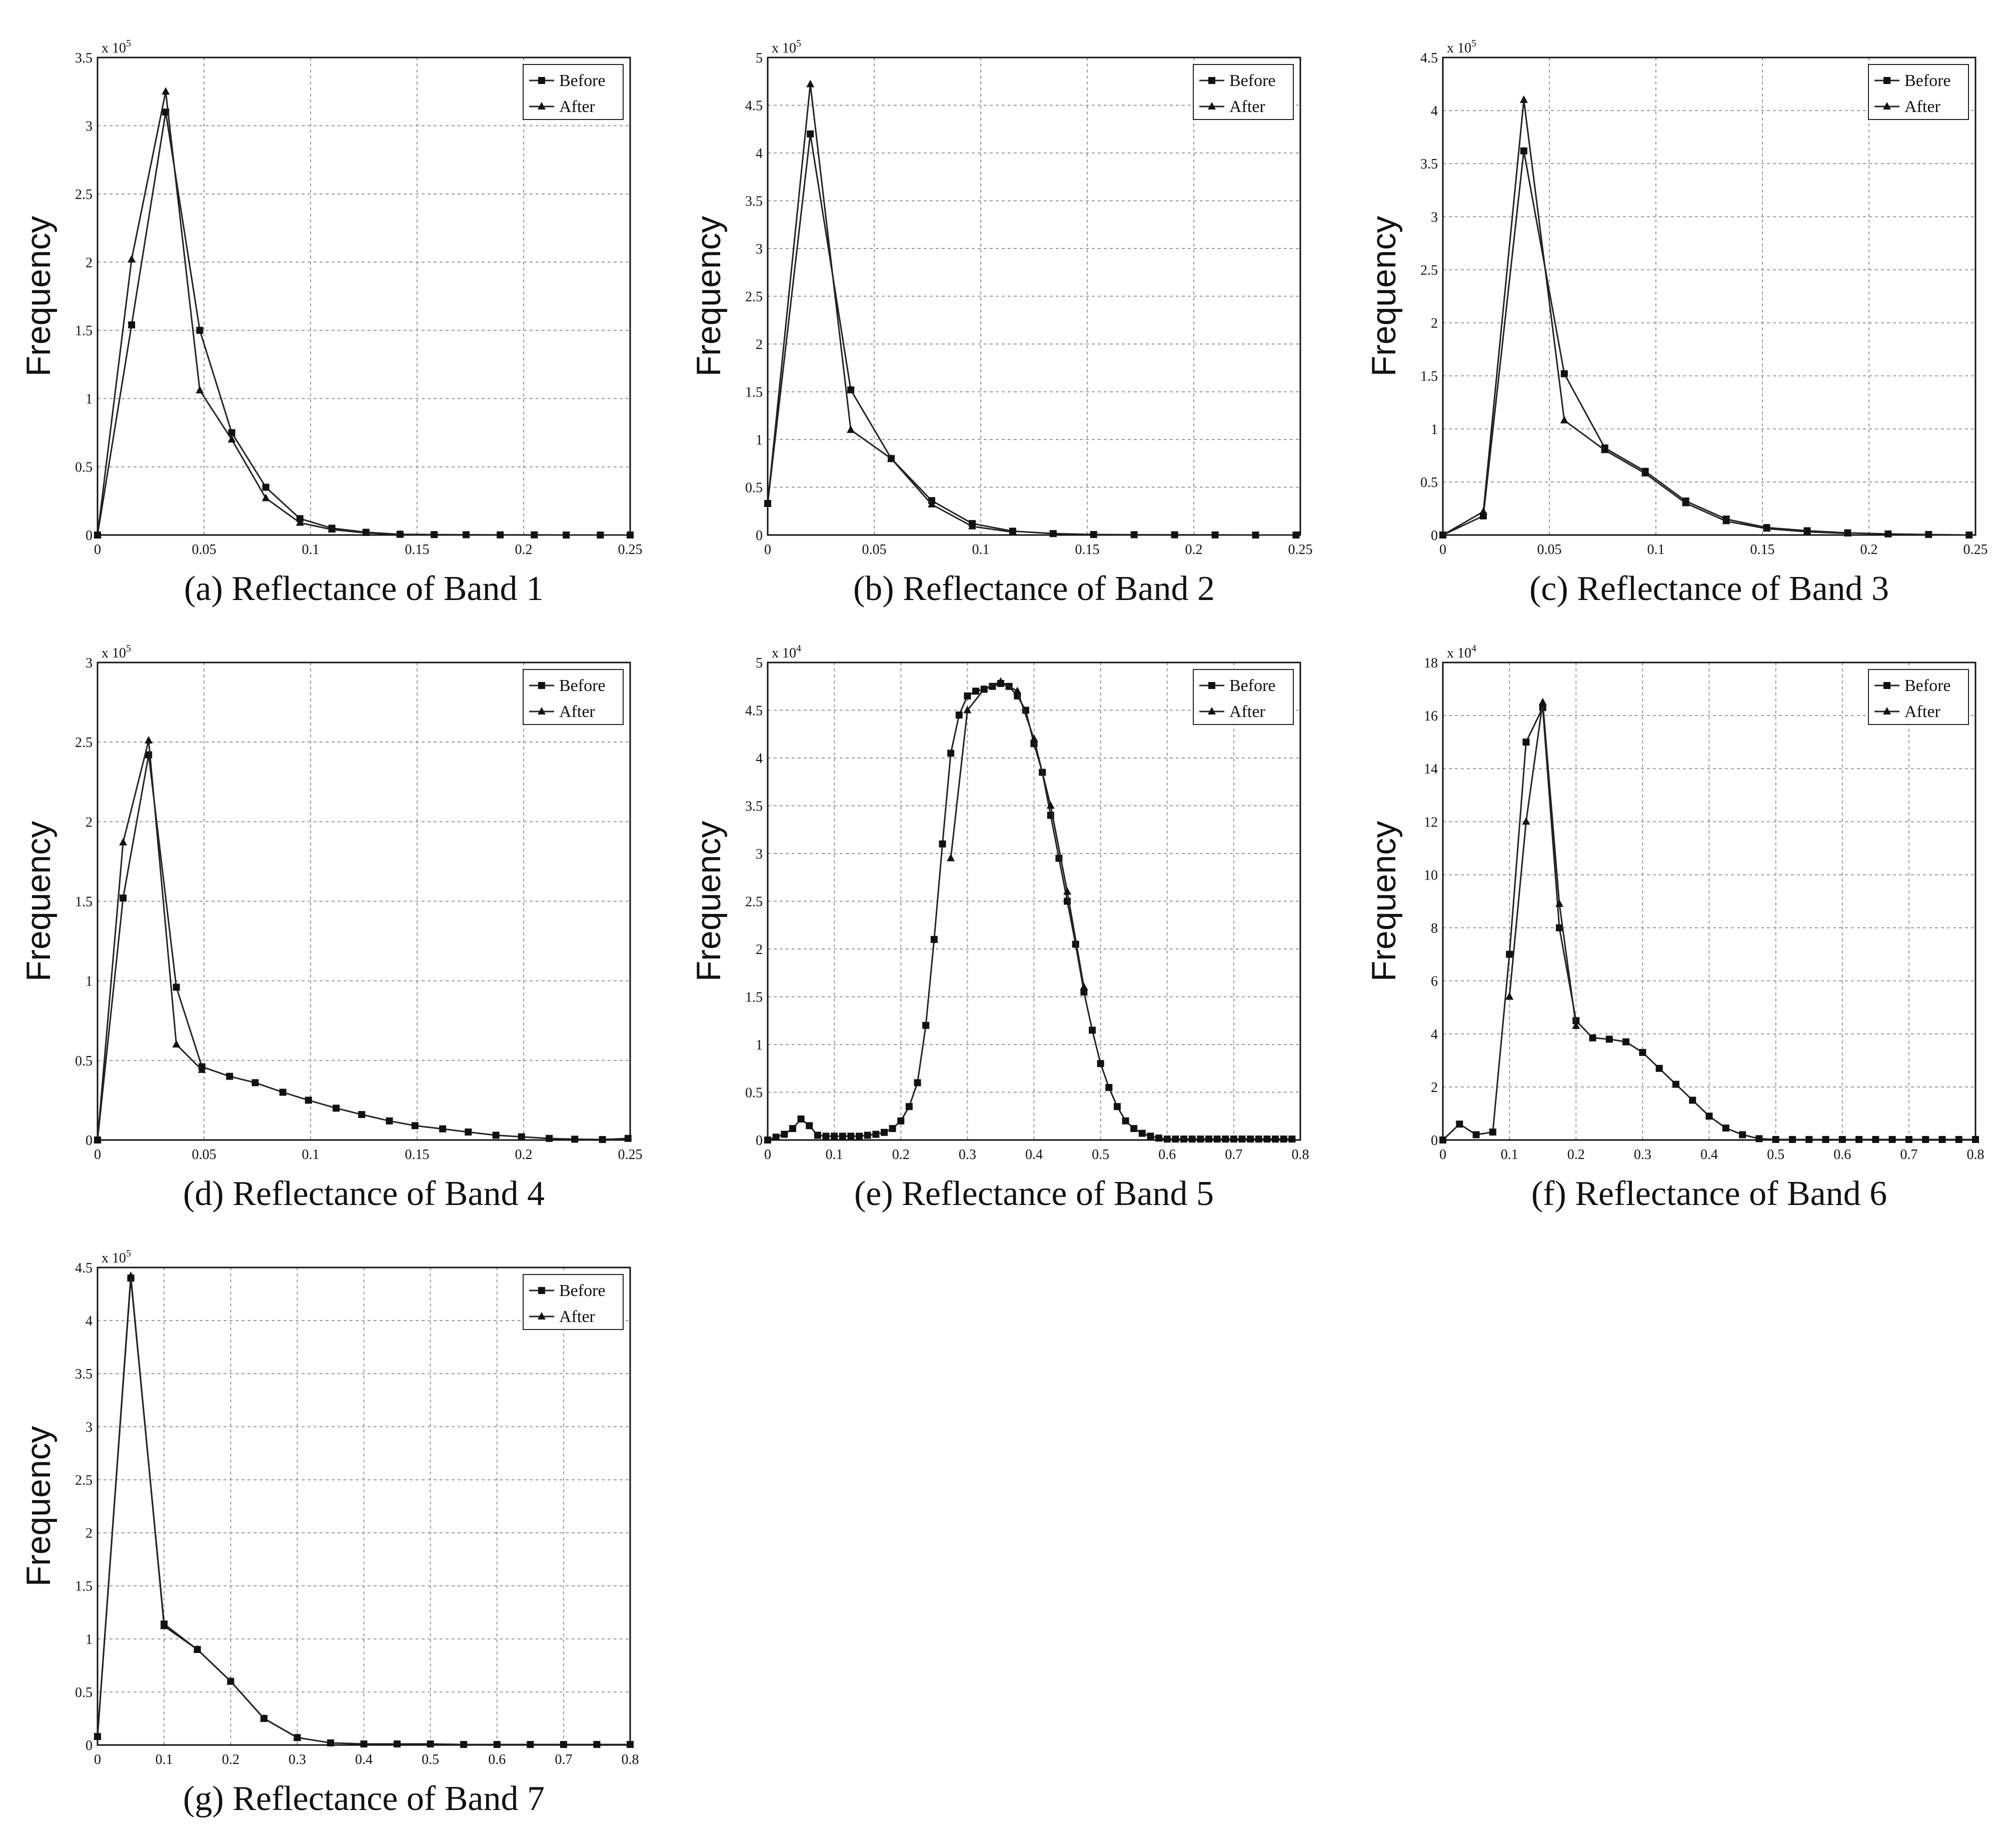 This screenshot has width=2016, height=1841. What do you see at coordinates (1709, 1193) in the screenshot?
I see `panel-caption: (f) Reflectance of Band 6` at bounding box center [1709, 1193].